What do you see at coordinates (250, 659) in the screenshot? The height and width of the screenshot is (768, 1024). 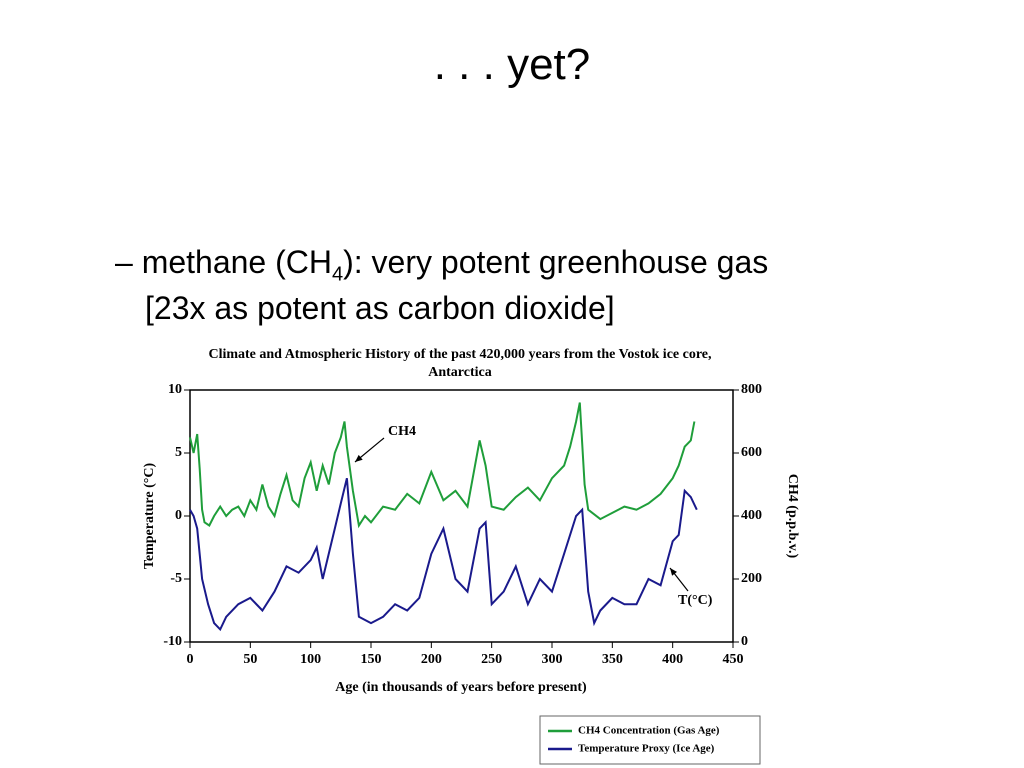 I see `x-tick-label: 50` at bounding box center [250, 659].